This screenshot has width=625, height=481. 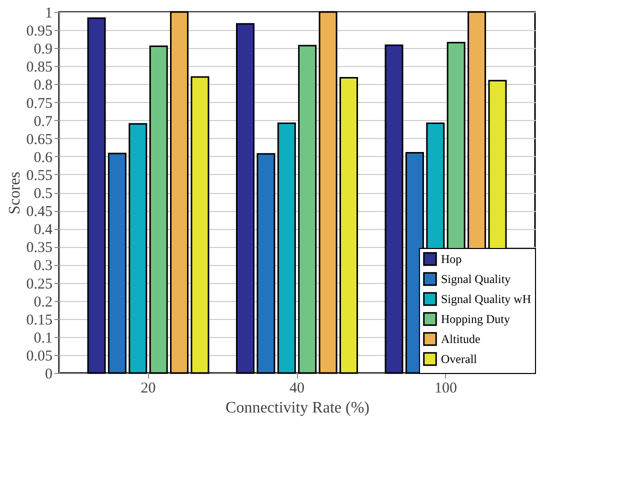 What do you see at coordinates (297, 388) in the screenshot?
I see `x-tick-label: 40` at bounding box center [297, 388].